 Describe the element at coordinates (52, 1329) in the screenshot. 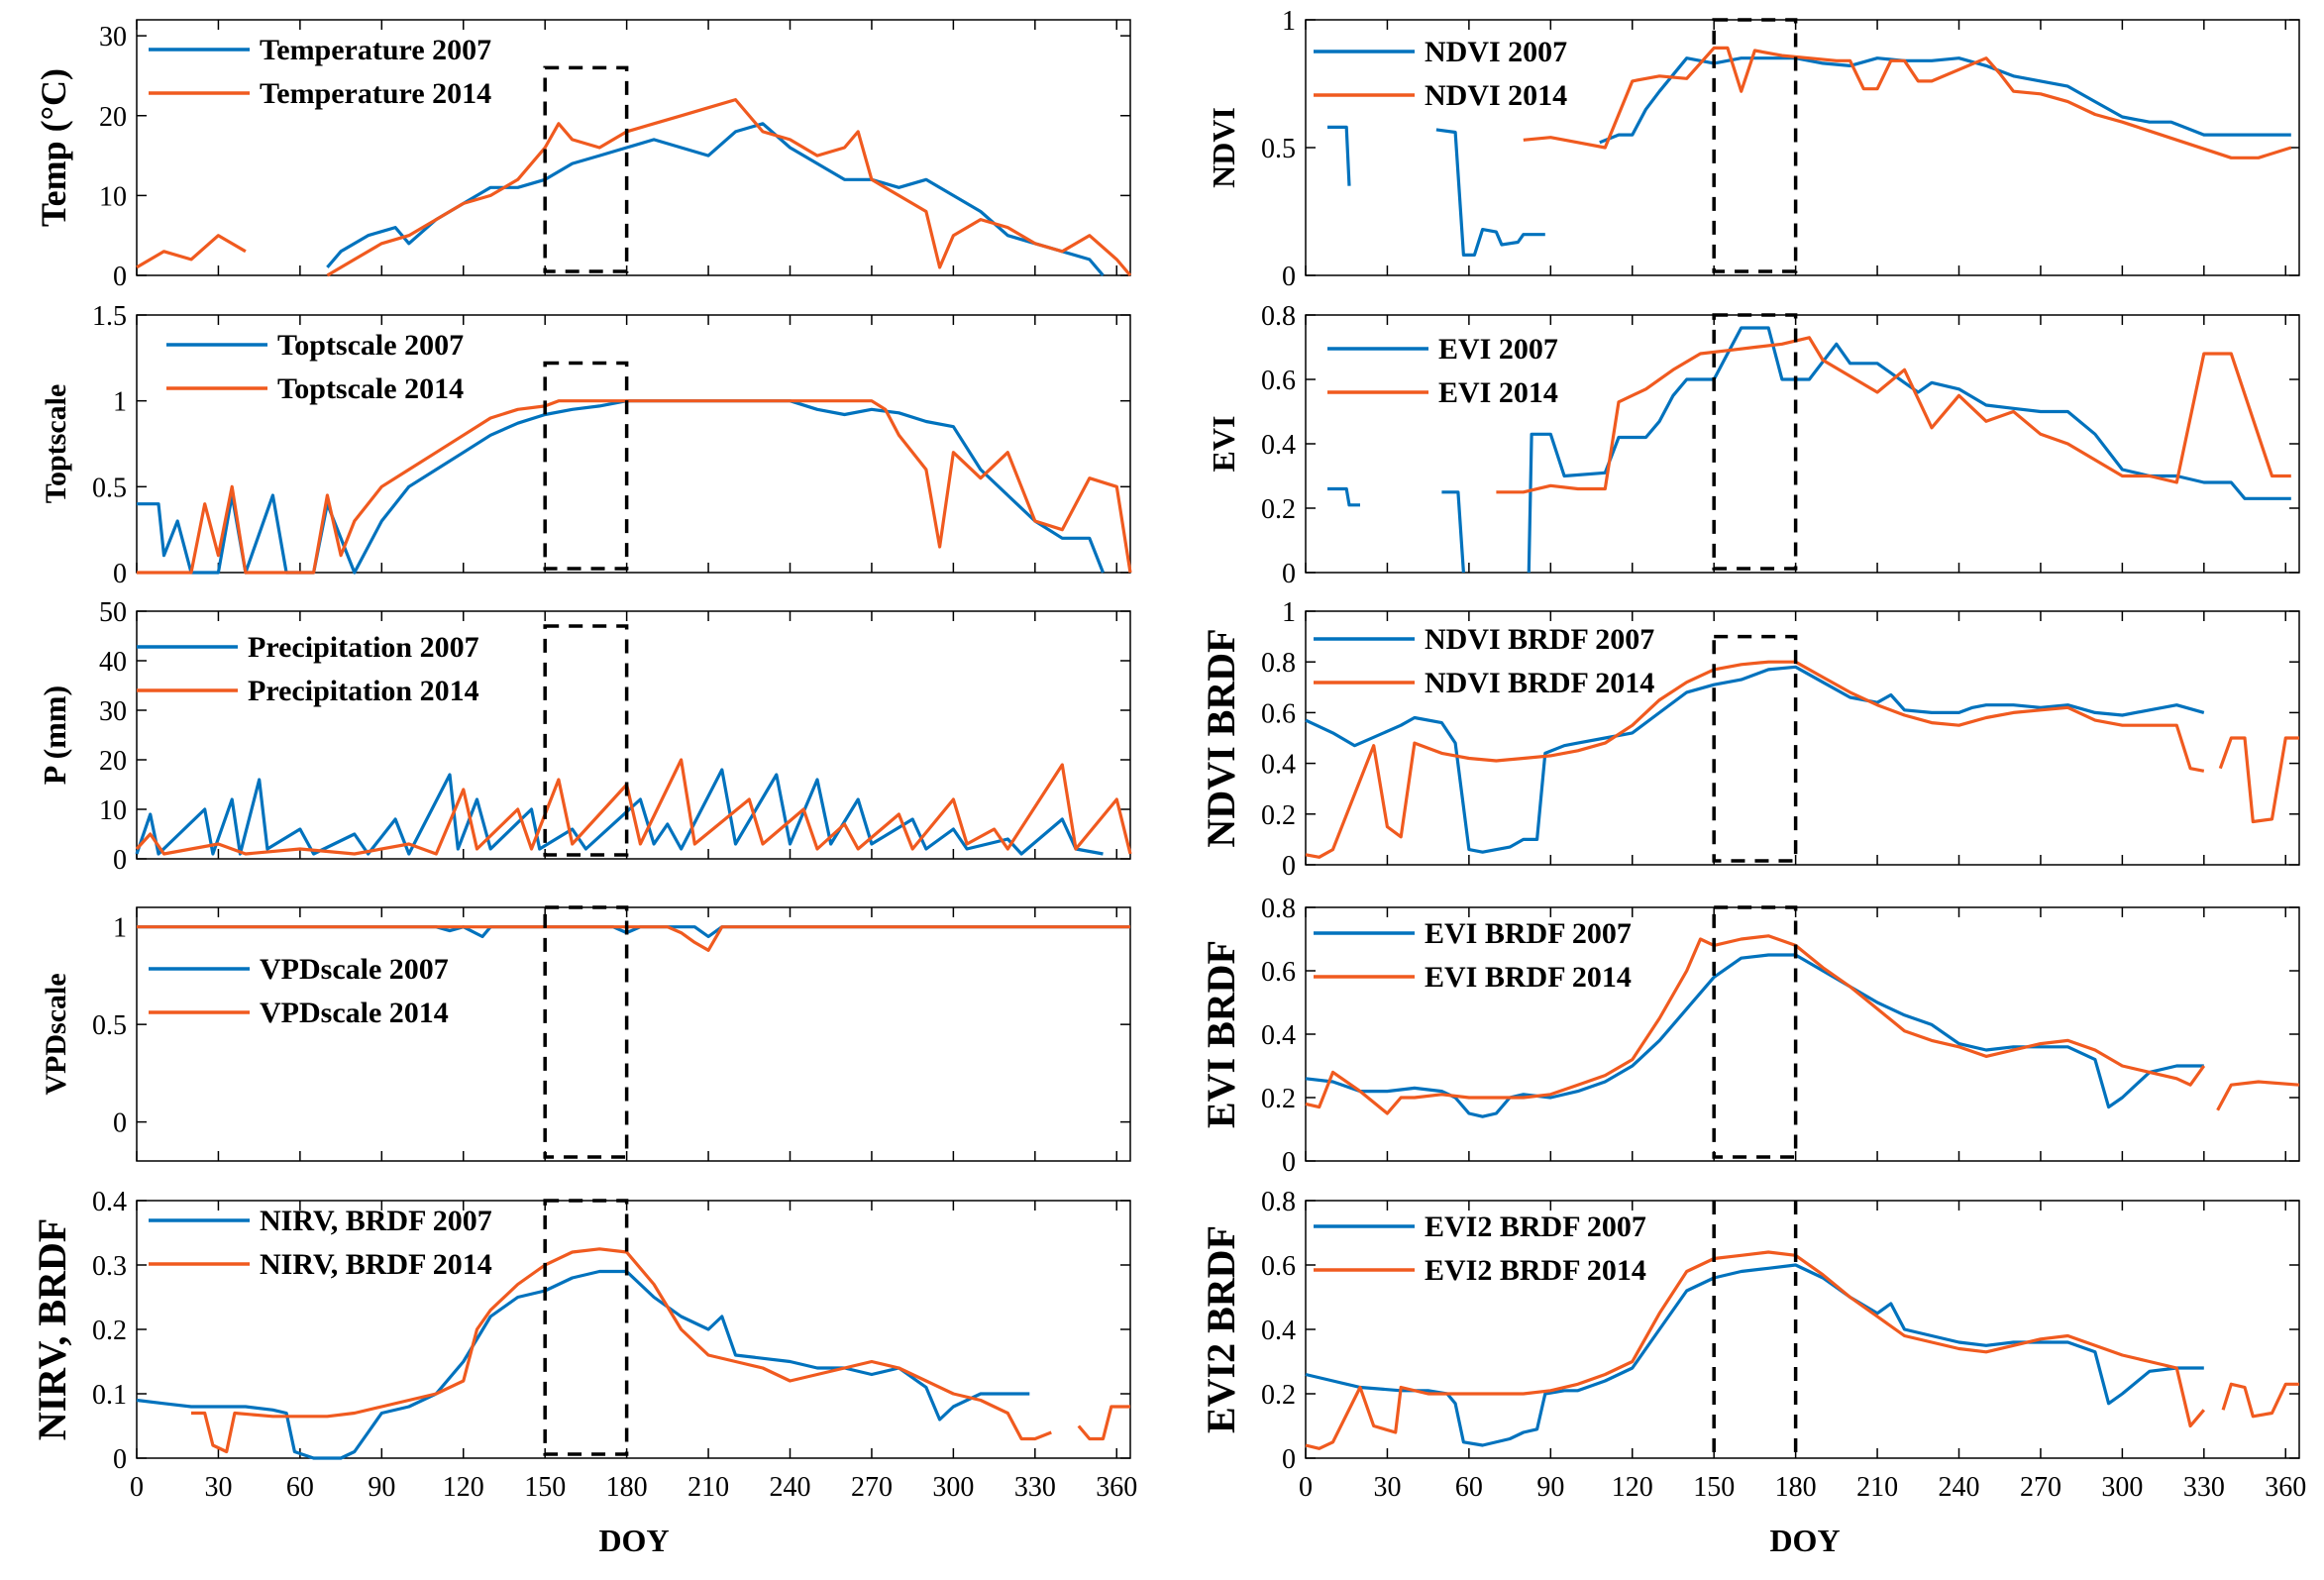

I see `y-axis-label: NIRV, BRDF` at that location.